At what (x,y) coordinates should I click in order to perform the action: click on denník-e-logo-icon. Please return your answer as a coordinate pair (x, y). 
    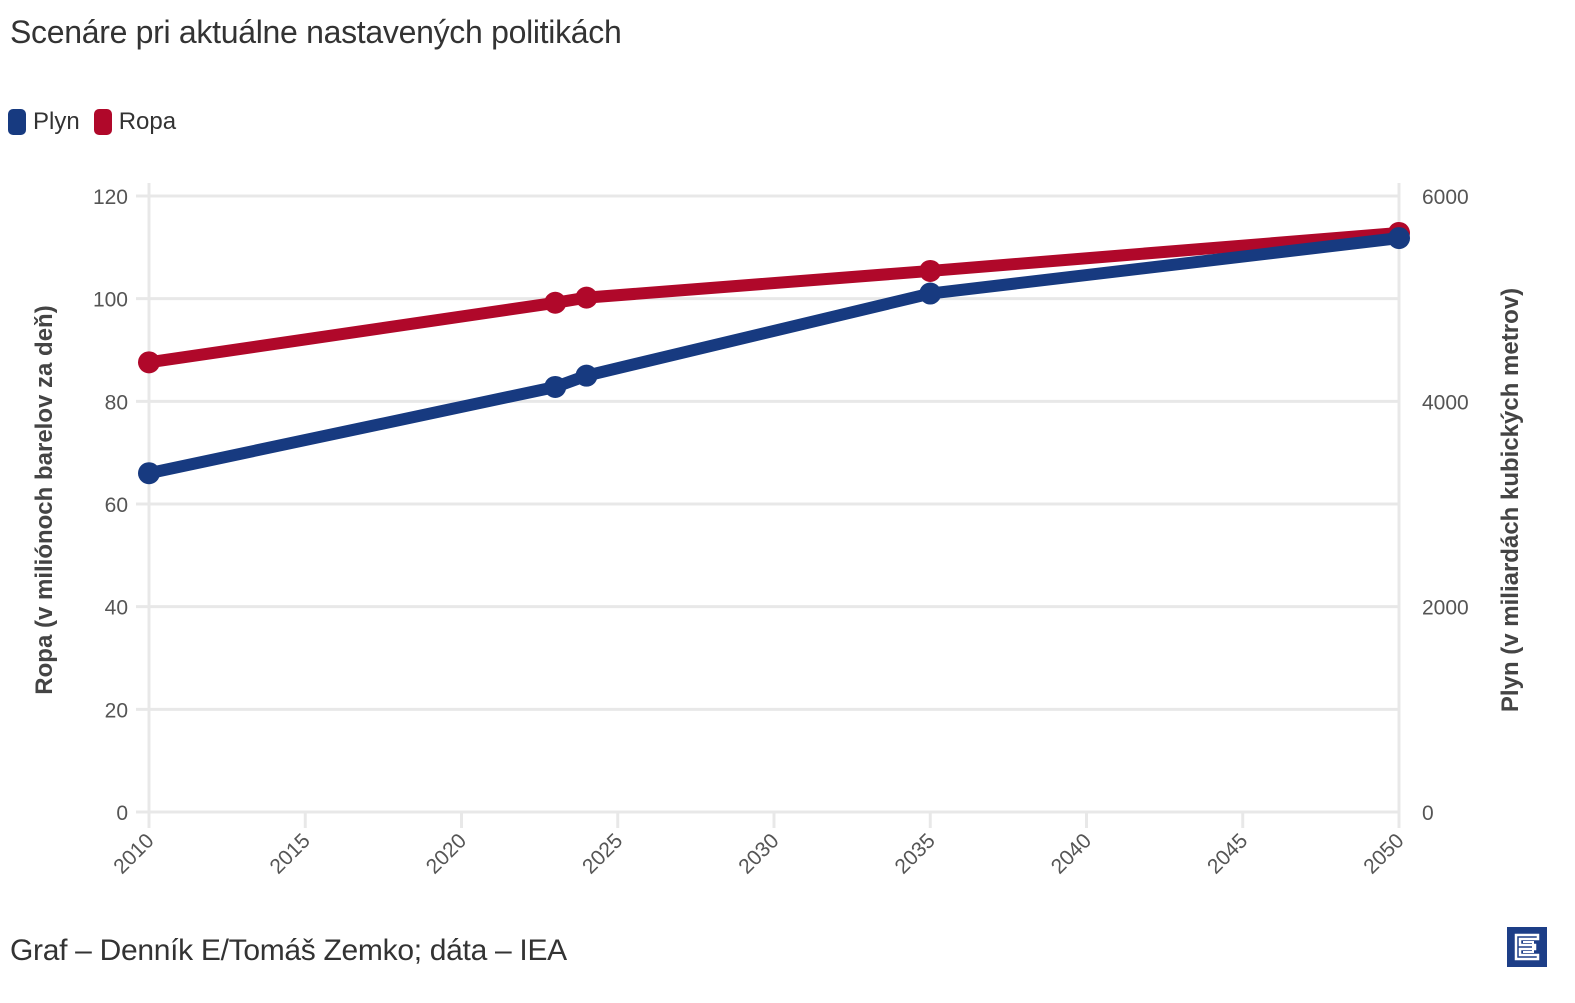
    Looking at the image, I should click on (1527, 947).